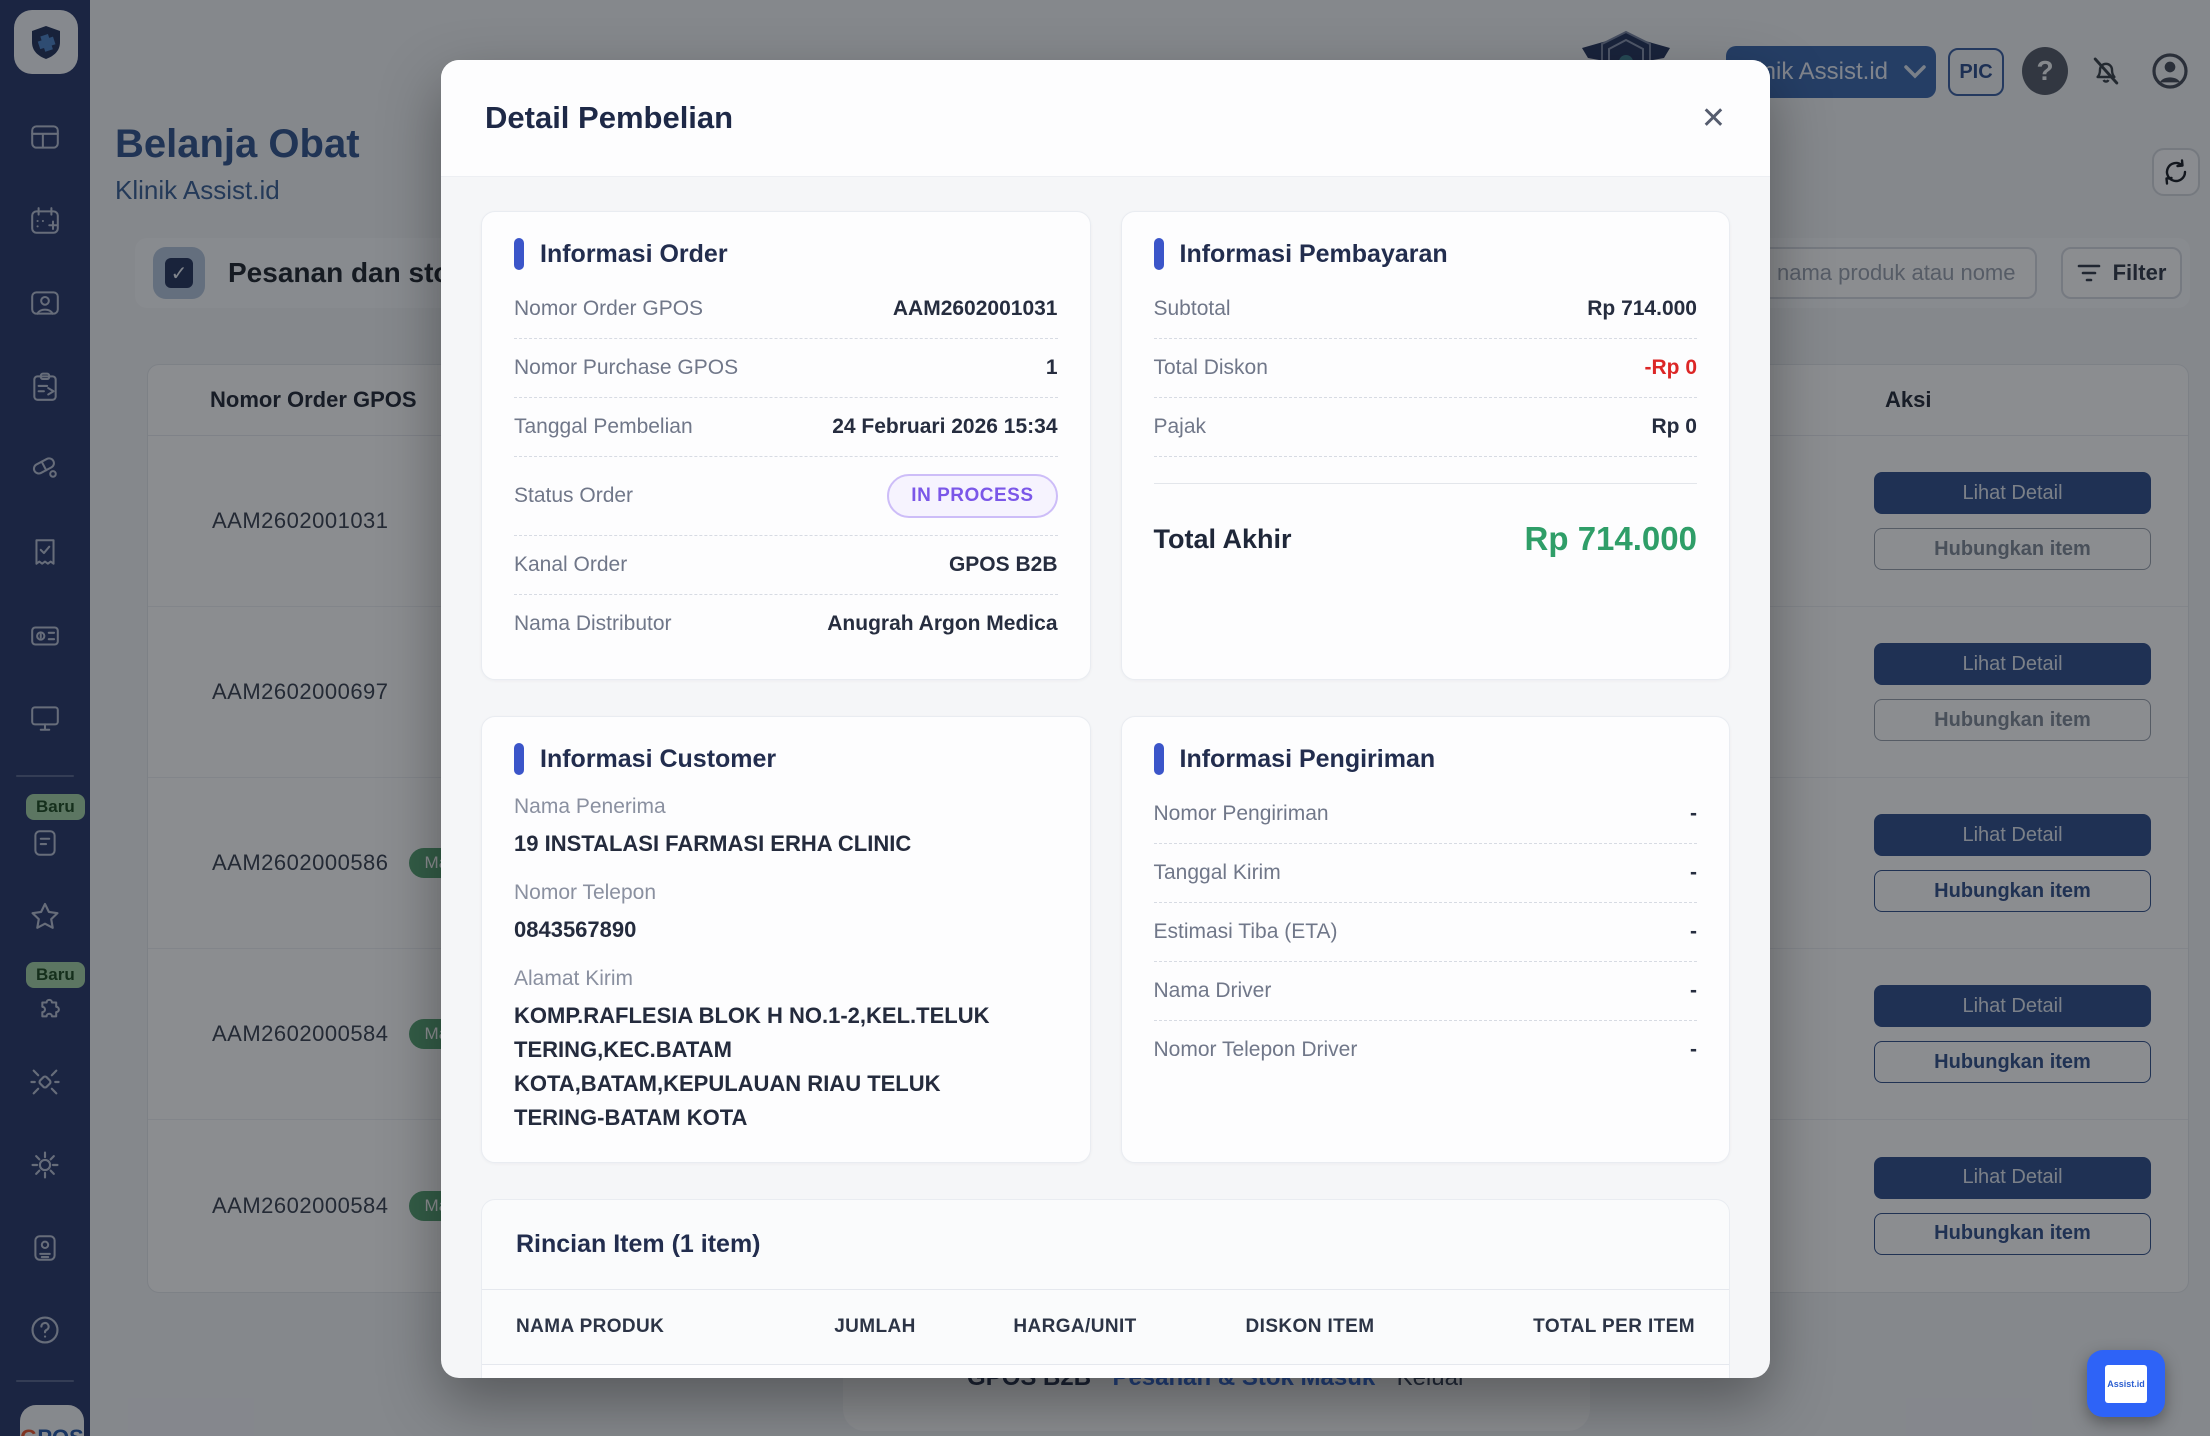 This screenshot has width=2210, height=1436. What do you see at coordinates (300, 1033) in the screenshot?
I see `order-number: AAM2602000584` at bounding box center [300, 1033].